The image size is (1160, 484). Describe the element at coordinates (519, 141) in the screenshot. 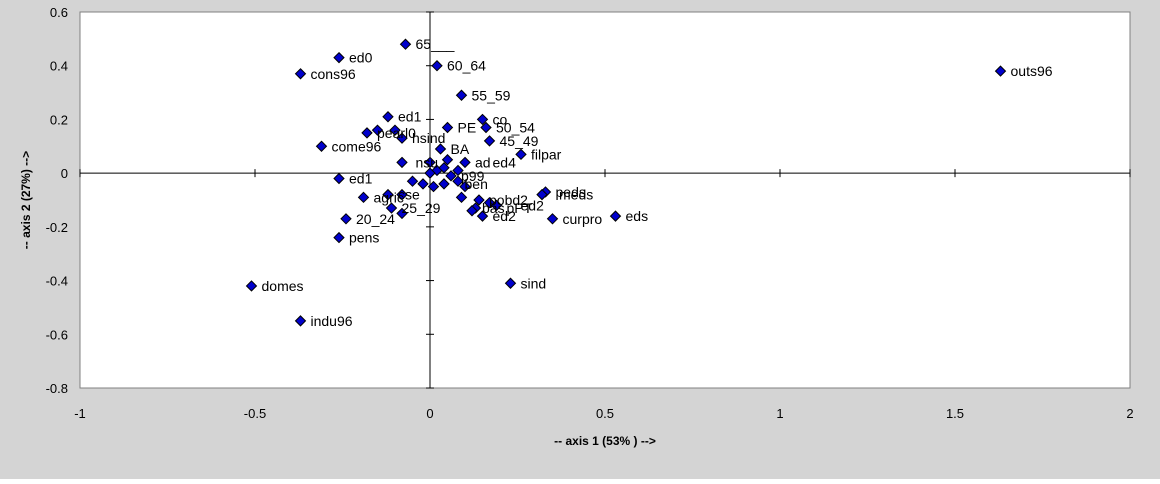

I see `data-label: 45_49` at that location.